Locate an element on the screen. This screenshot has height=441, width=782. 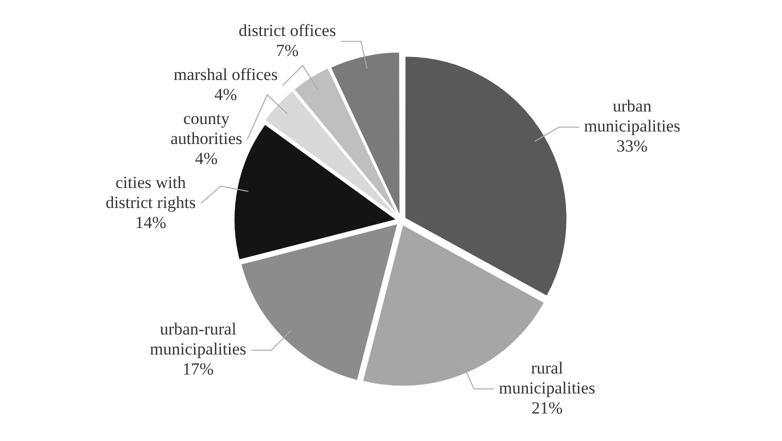
slice-label: rural municipalities is located at coordinates (547, 378).